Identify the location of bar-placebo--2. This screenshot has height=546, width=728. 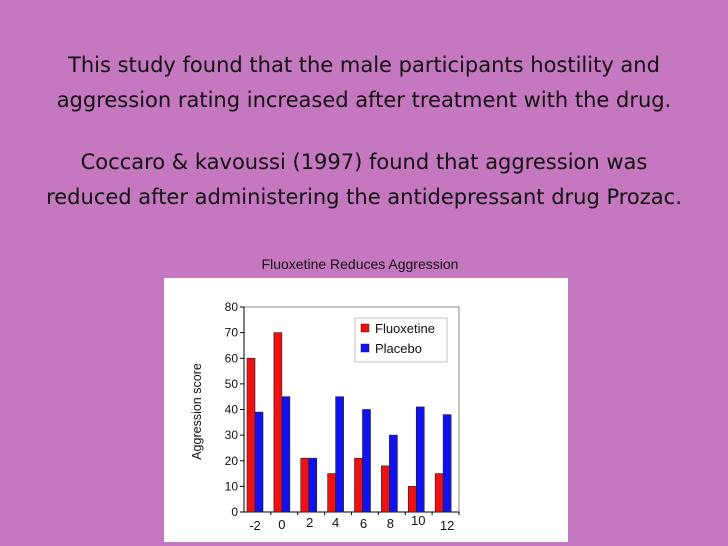
(259, 462).